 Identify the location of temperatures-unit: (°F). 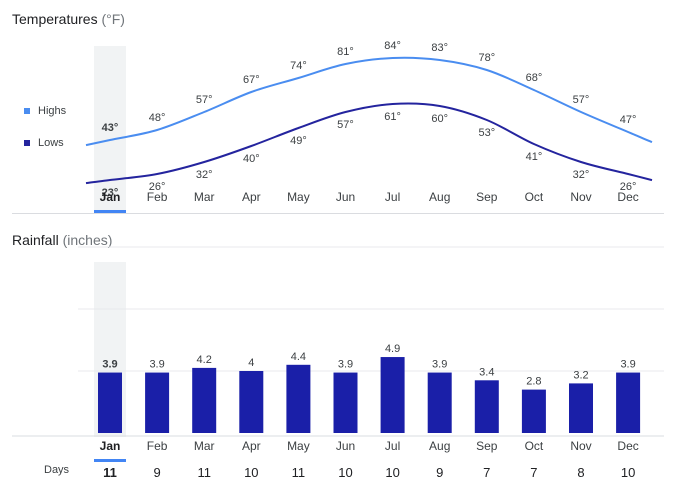
(113, 19).